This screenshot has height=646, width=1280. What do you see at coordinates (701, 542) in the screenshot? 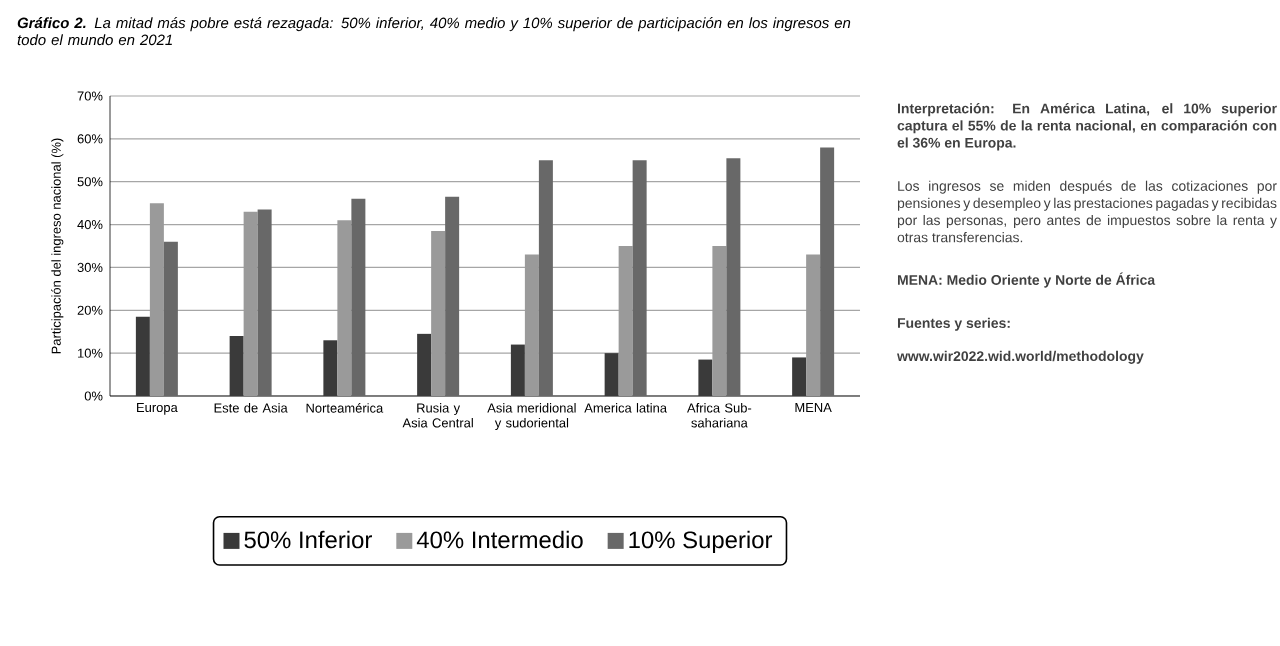
I see `legend-label: 10% Superior` at bounding box center [701, 542].